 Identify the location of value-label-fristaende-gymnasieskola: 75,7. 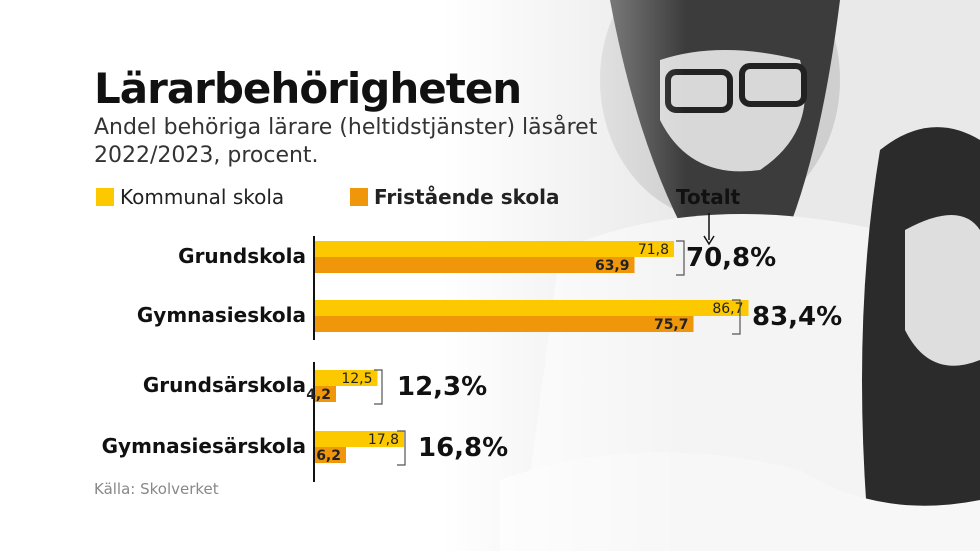
(671, 325).